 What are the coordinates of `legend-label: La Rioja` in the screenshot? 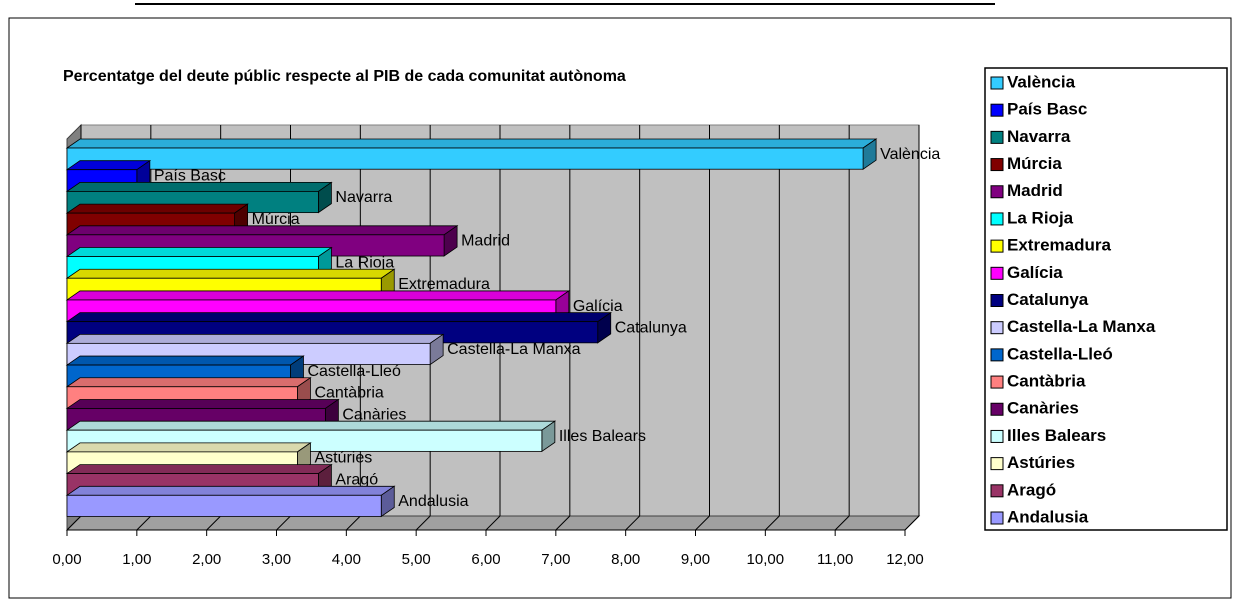 It's located at (1040, 217).